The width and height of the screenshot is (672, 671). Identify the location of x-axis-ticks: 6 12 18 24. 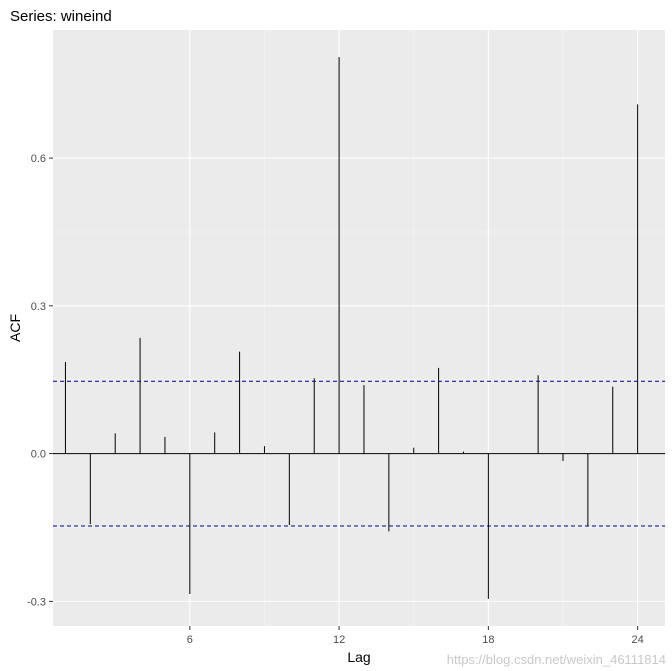
(415, 636).